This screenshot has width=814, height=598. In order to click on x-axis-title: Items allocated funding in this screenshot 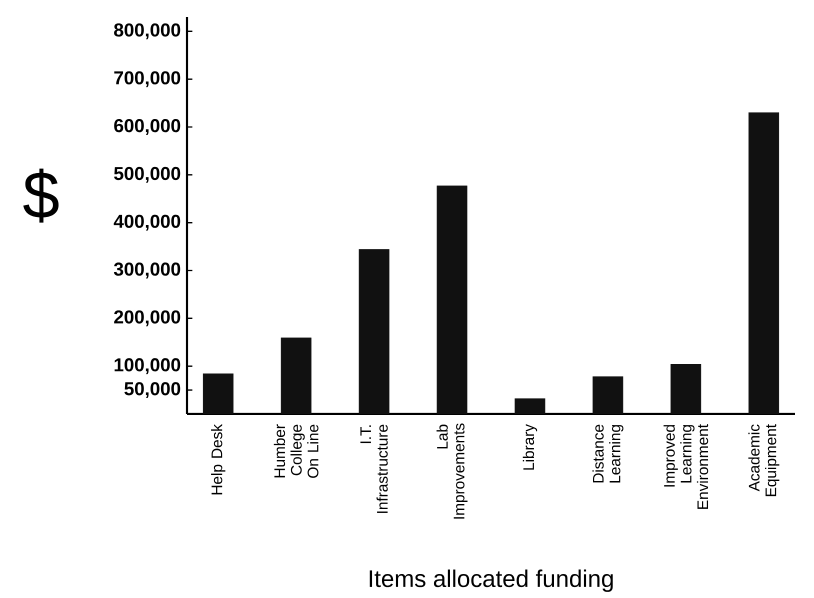, I will do `click(491, 581)`.